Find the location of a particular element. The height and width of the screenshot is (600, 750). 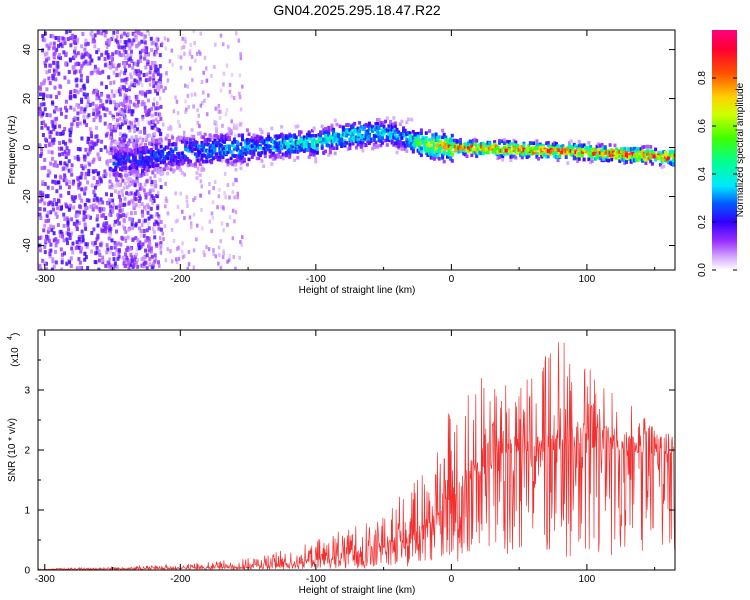

colorbar-tick-label: 0.0 is located at coordinates (702, 270).